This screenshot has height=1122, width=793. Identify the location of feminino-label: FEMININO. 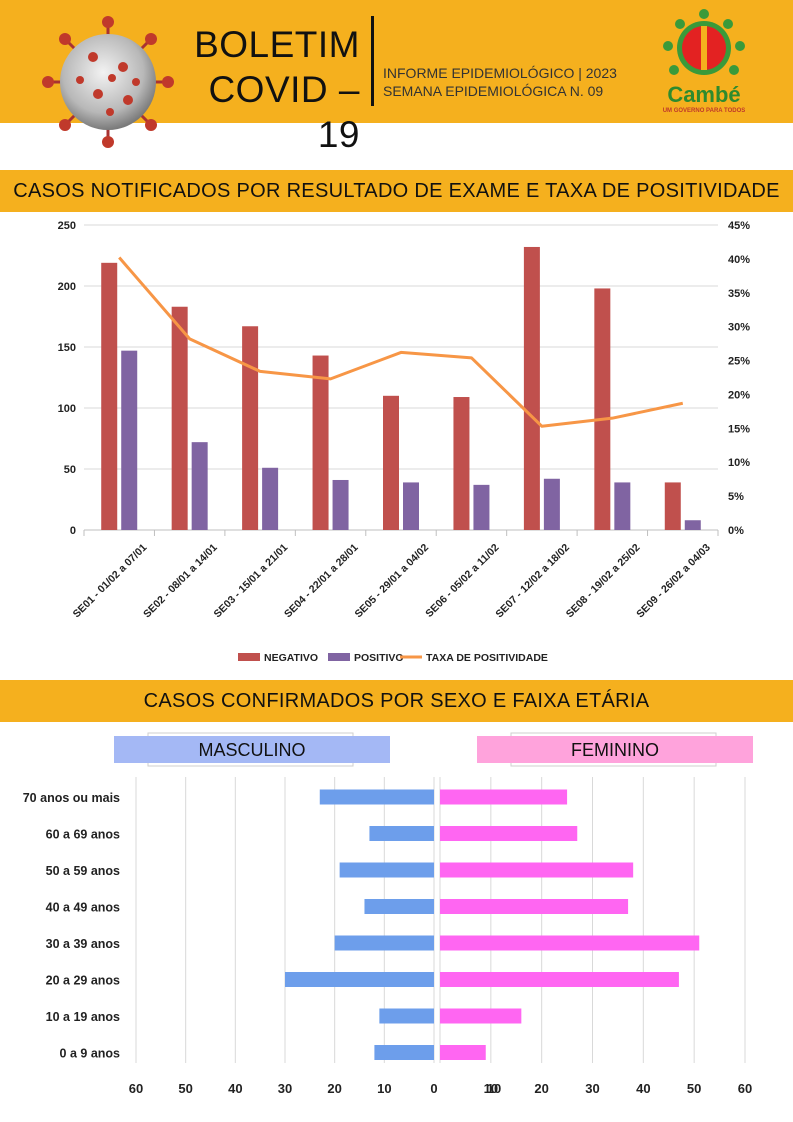
(615, 750).